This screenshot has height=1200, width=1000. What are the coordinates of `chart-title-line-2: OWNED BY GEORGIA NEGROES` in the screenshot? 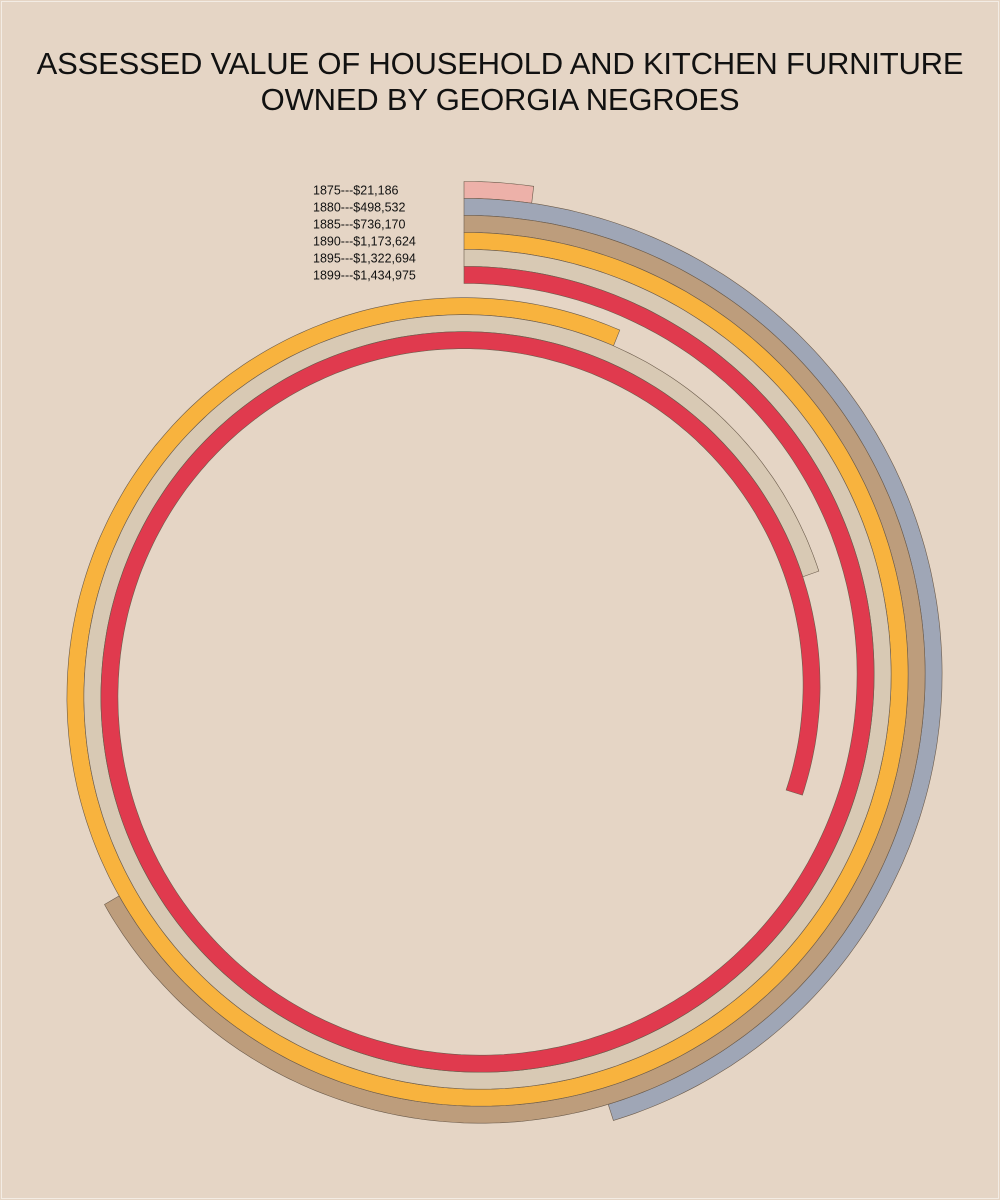 It's located at (500, 99).